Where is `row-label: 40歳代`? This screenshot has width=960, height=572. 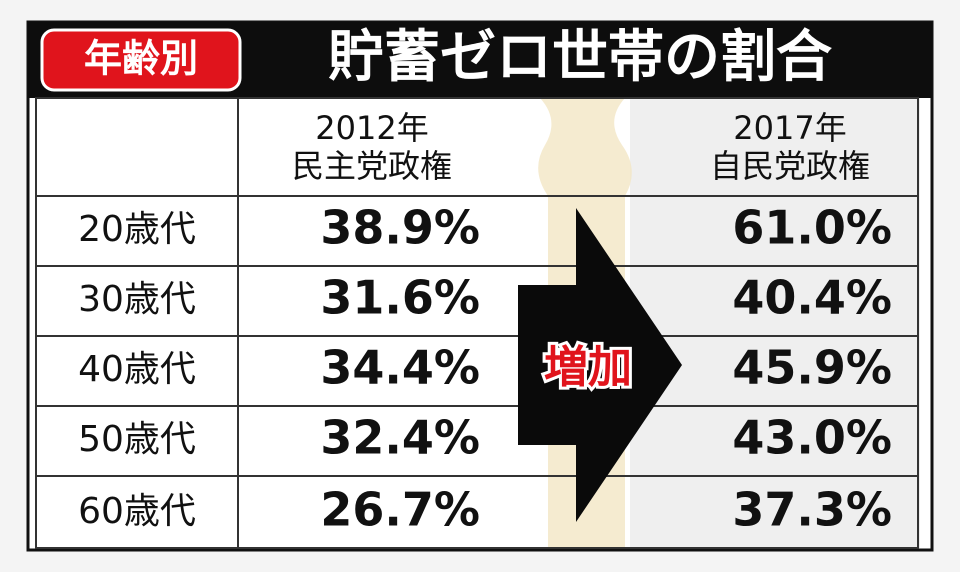
row-label: 40歳代 is located at coordinates (137, 369).